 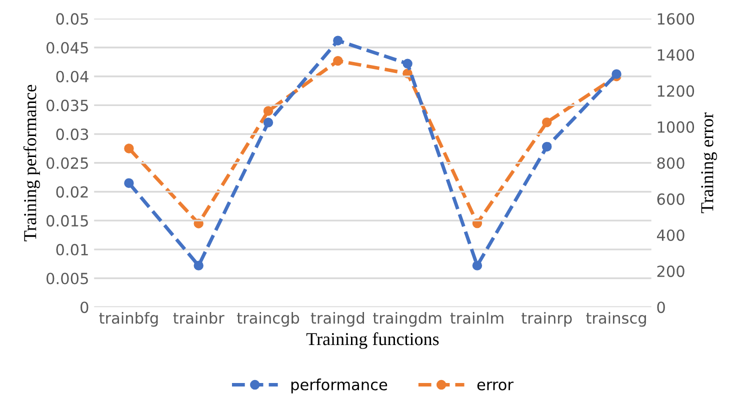 What do you see at coordinates (31, 163) in the screenshot?
I see `y-axis-title: Training performance` at bounding box center [31, 163].